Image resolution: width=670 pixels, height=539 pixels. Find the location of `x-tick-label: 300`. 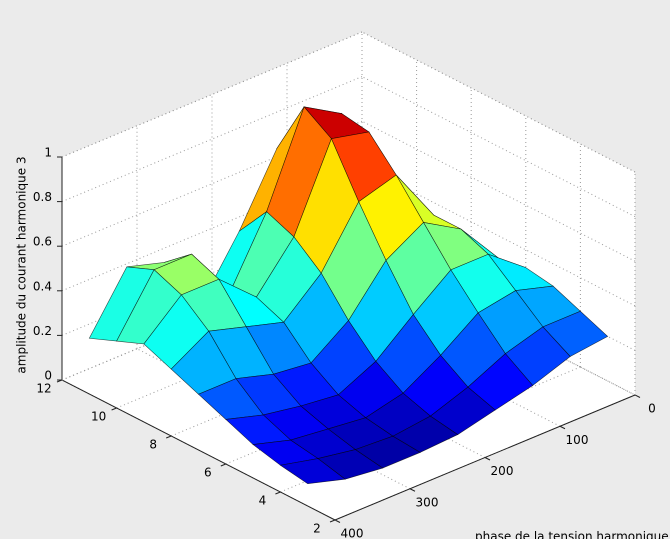

x-tick-label: 300 is located at coordinates (427, 502).